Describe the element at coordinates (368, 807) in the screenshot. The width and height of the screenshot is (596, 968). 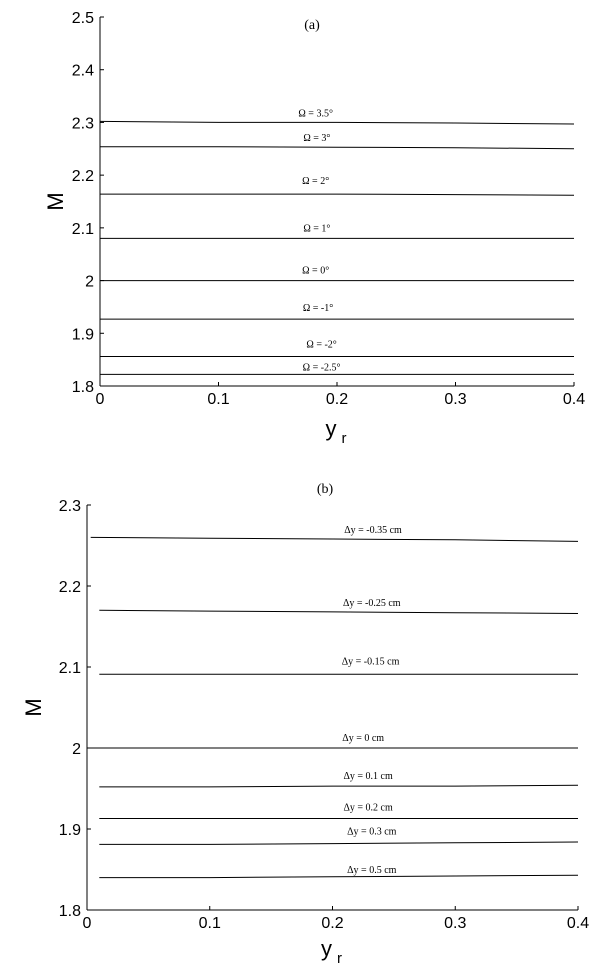
I see `series-label: Δy = 0.2 cm` at that location.